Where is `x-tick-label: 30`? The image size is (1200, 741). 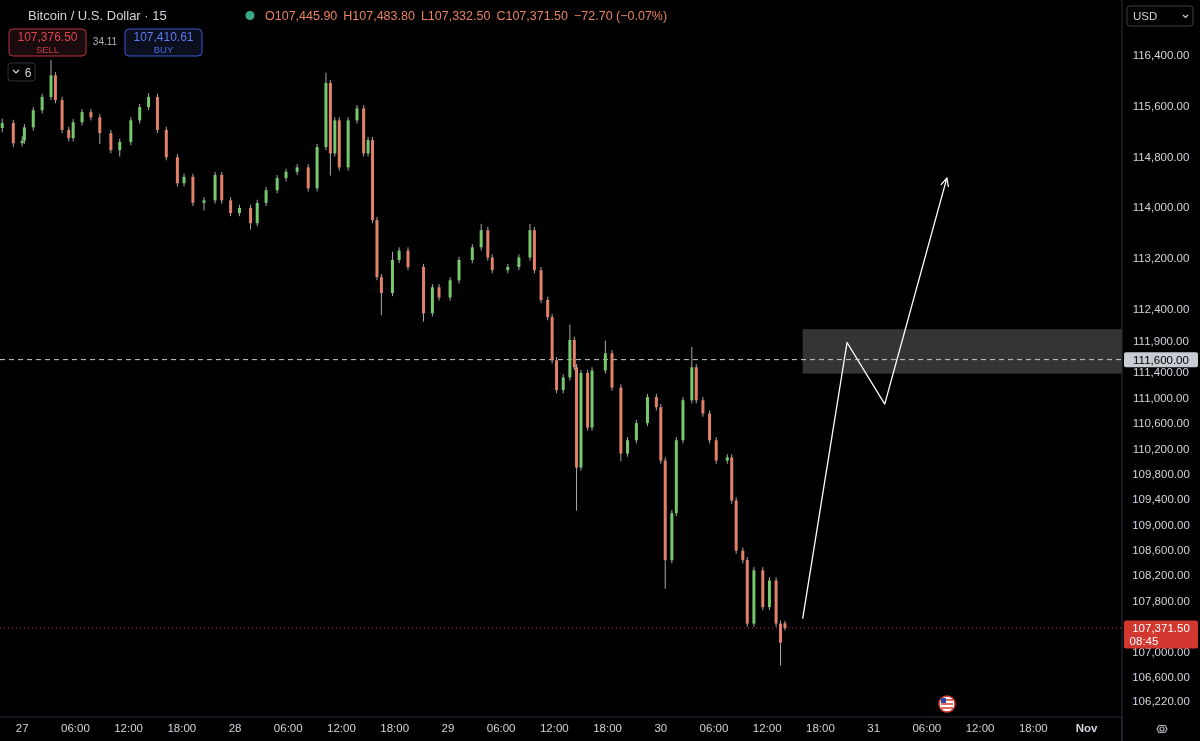
x-tick-label: 30 is located at coordinates (661, 728).